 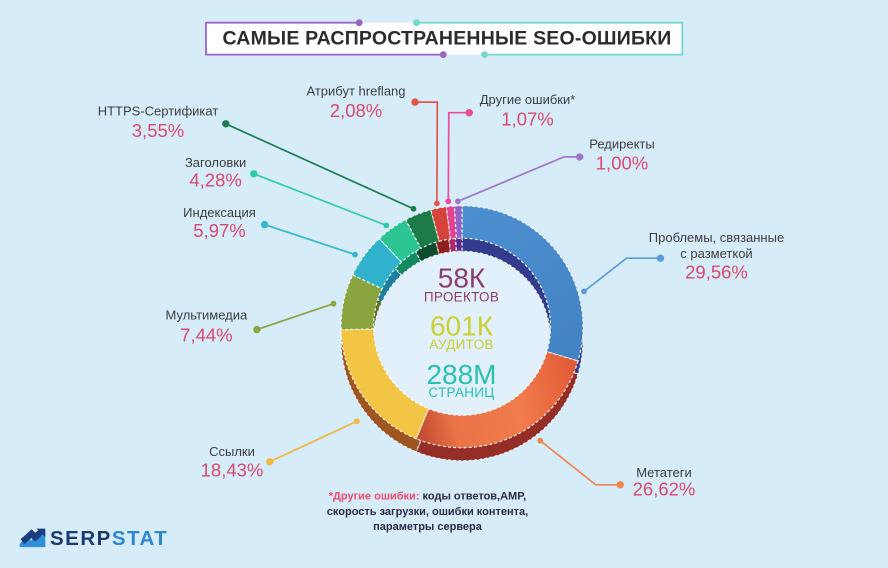 What do you see at coordinates (428, 527) in the screenshot?
I see `svg-text: параметры сервера` at bounding box center [428, 527].